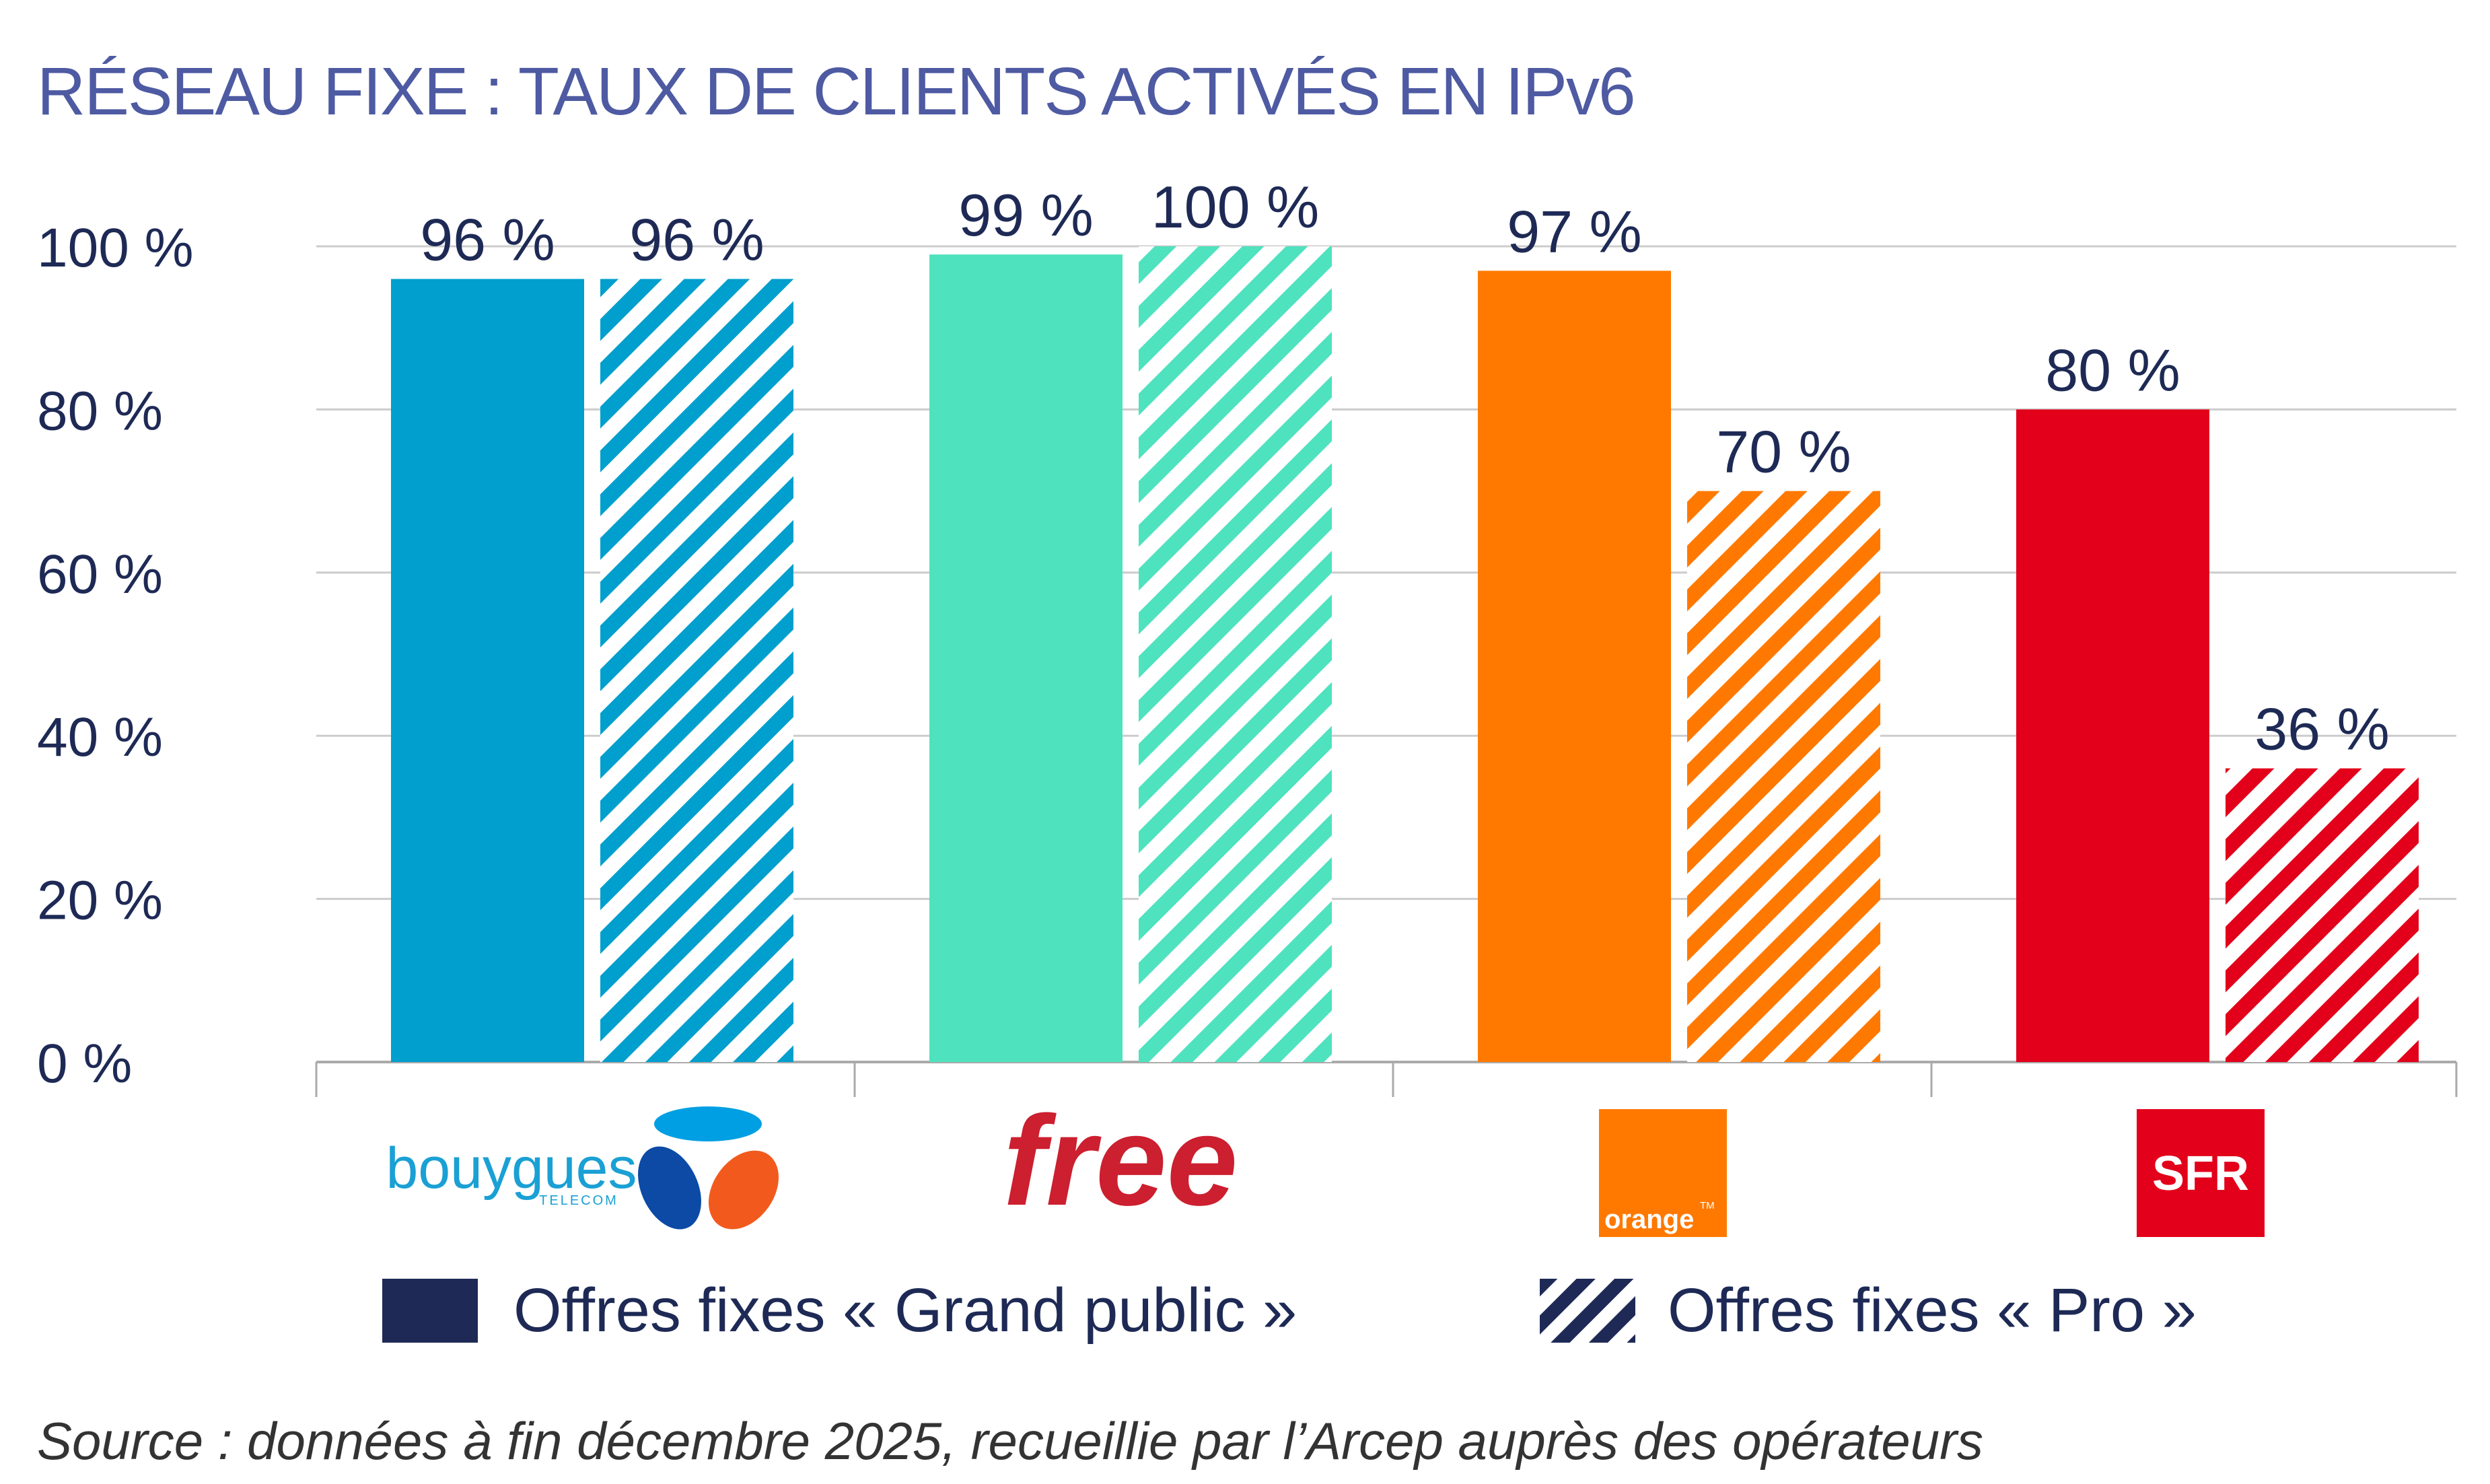 The height and width of the screenshot is (1484, 2490). Describe the element at coordinates (1235, 654) in the screenshot. I see `bar-free-pro` at that location.